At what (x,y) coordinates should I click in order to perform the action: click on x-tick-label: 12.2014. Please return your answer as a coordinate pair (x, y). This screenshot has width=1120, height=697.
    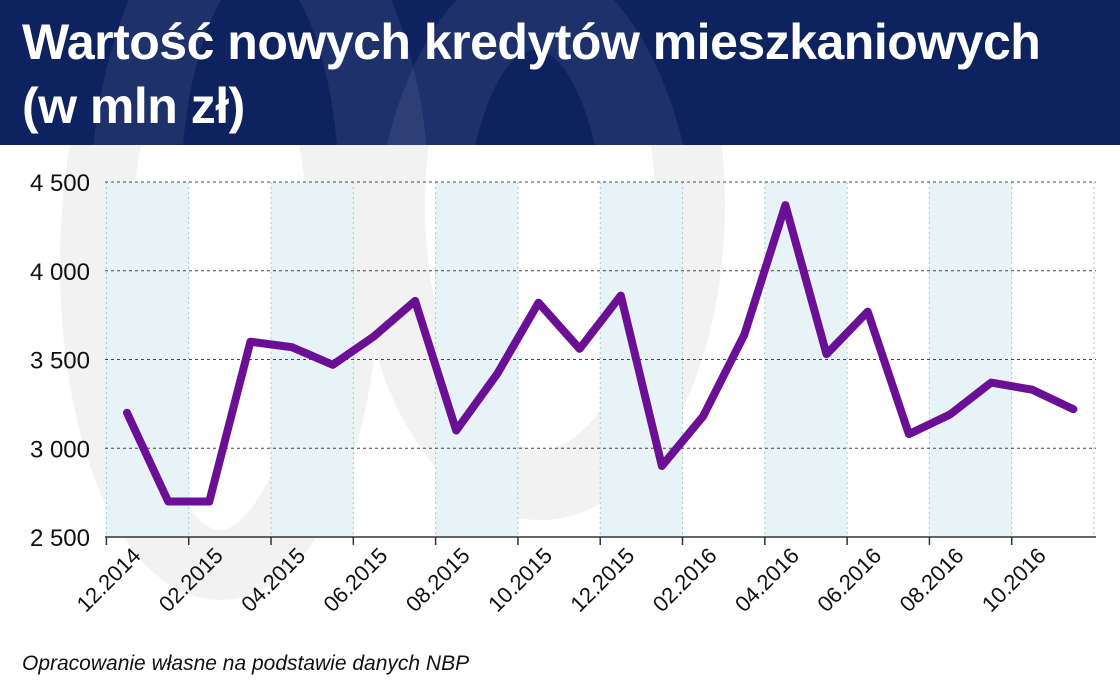
    Looking at the image, I should click on (109, 580).